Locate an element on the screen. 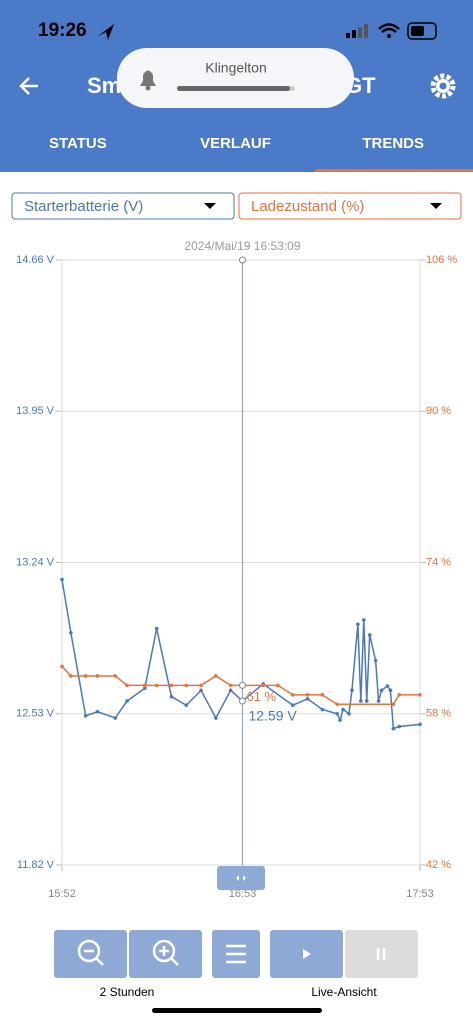 This screenshot has width=473, height=1029. y-tick-label: 12.53 V is located at coordinates (35, 714).